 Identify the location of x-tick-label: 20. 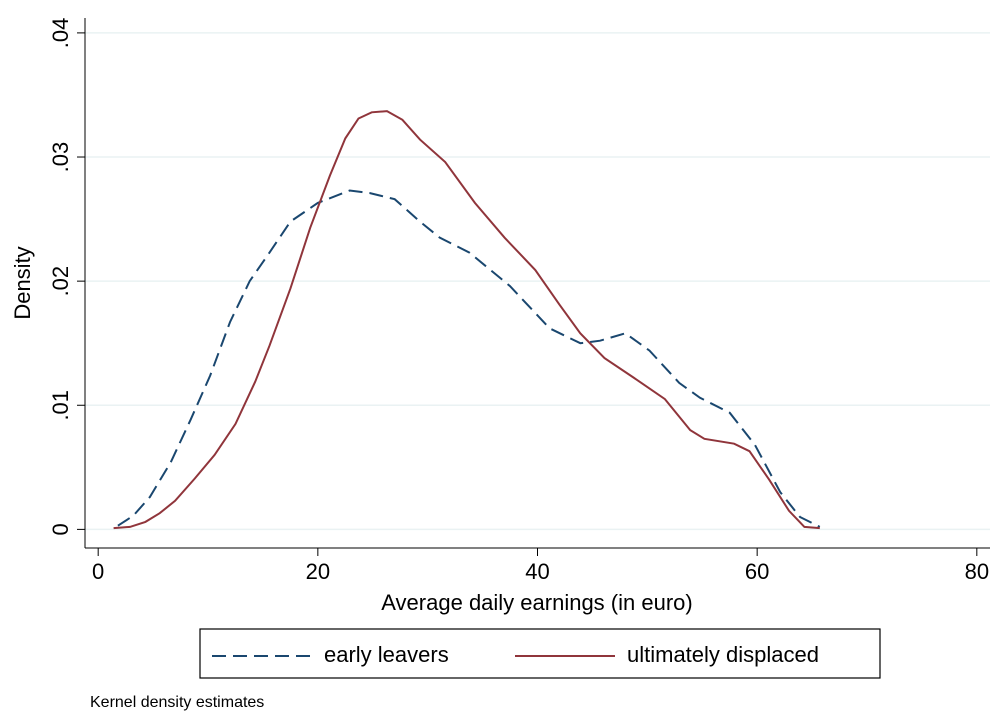
(318, 571).